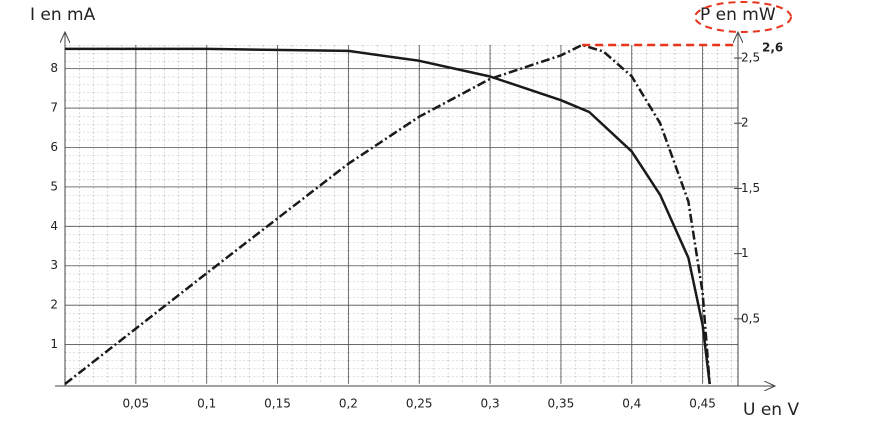 This screenshot has height=429, width=872. I want to click on x-tick-label: 0,1, so click(206, 404).